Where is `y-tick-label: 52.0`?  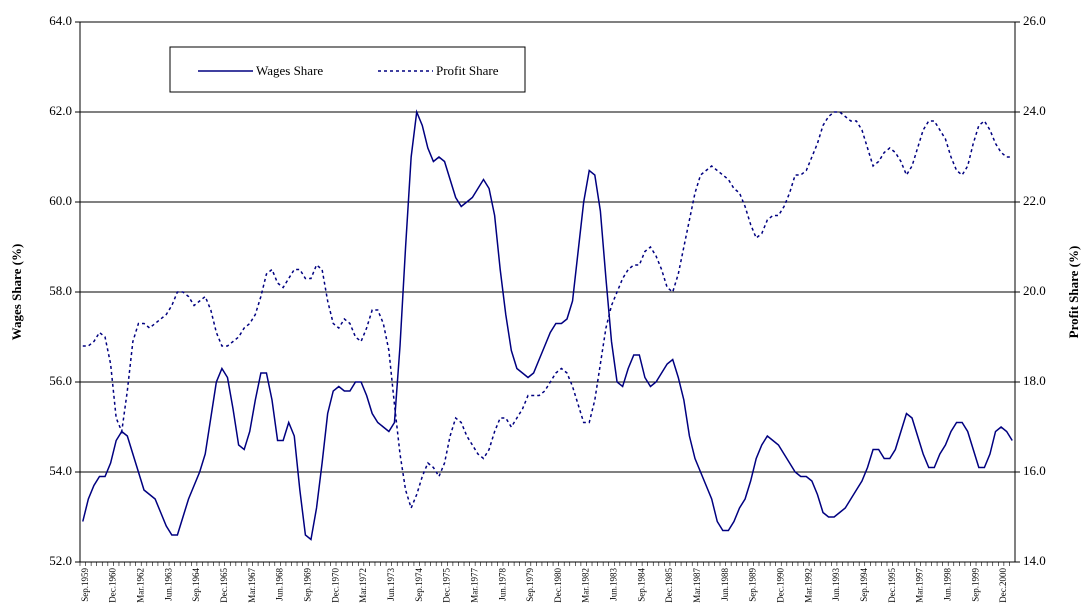 y-tick-label: 52.0 is located at coordinates (60, 560).